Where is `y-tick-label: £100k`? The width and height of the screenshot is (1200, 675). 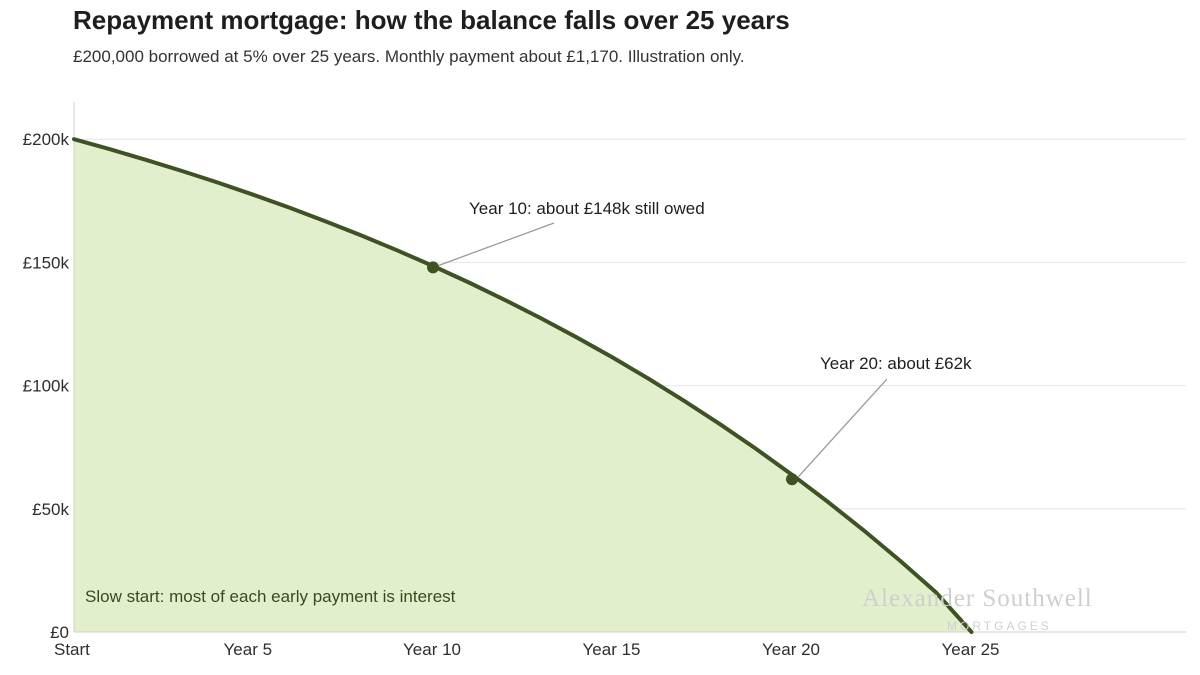 y-tick-label: £100k is located at coordinates (46, 386).